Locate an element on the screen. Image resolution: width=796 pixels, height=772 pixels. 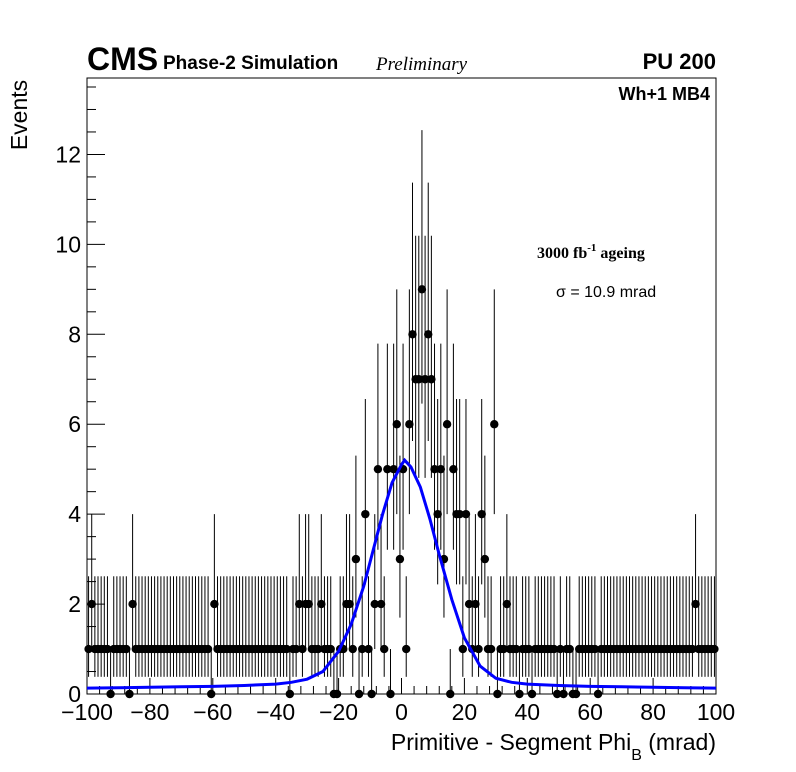
x-tick-label: −40 is located at coordinates (275, 712).